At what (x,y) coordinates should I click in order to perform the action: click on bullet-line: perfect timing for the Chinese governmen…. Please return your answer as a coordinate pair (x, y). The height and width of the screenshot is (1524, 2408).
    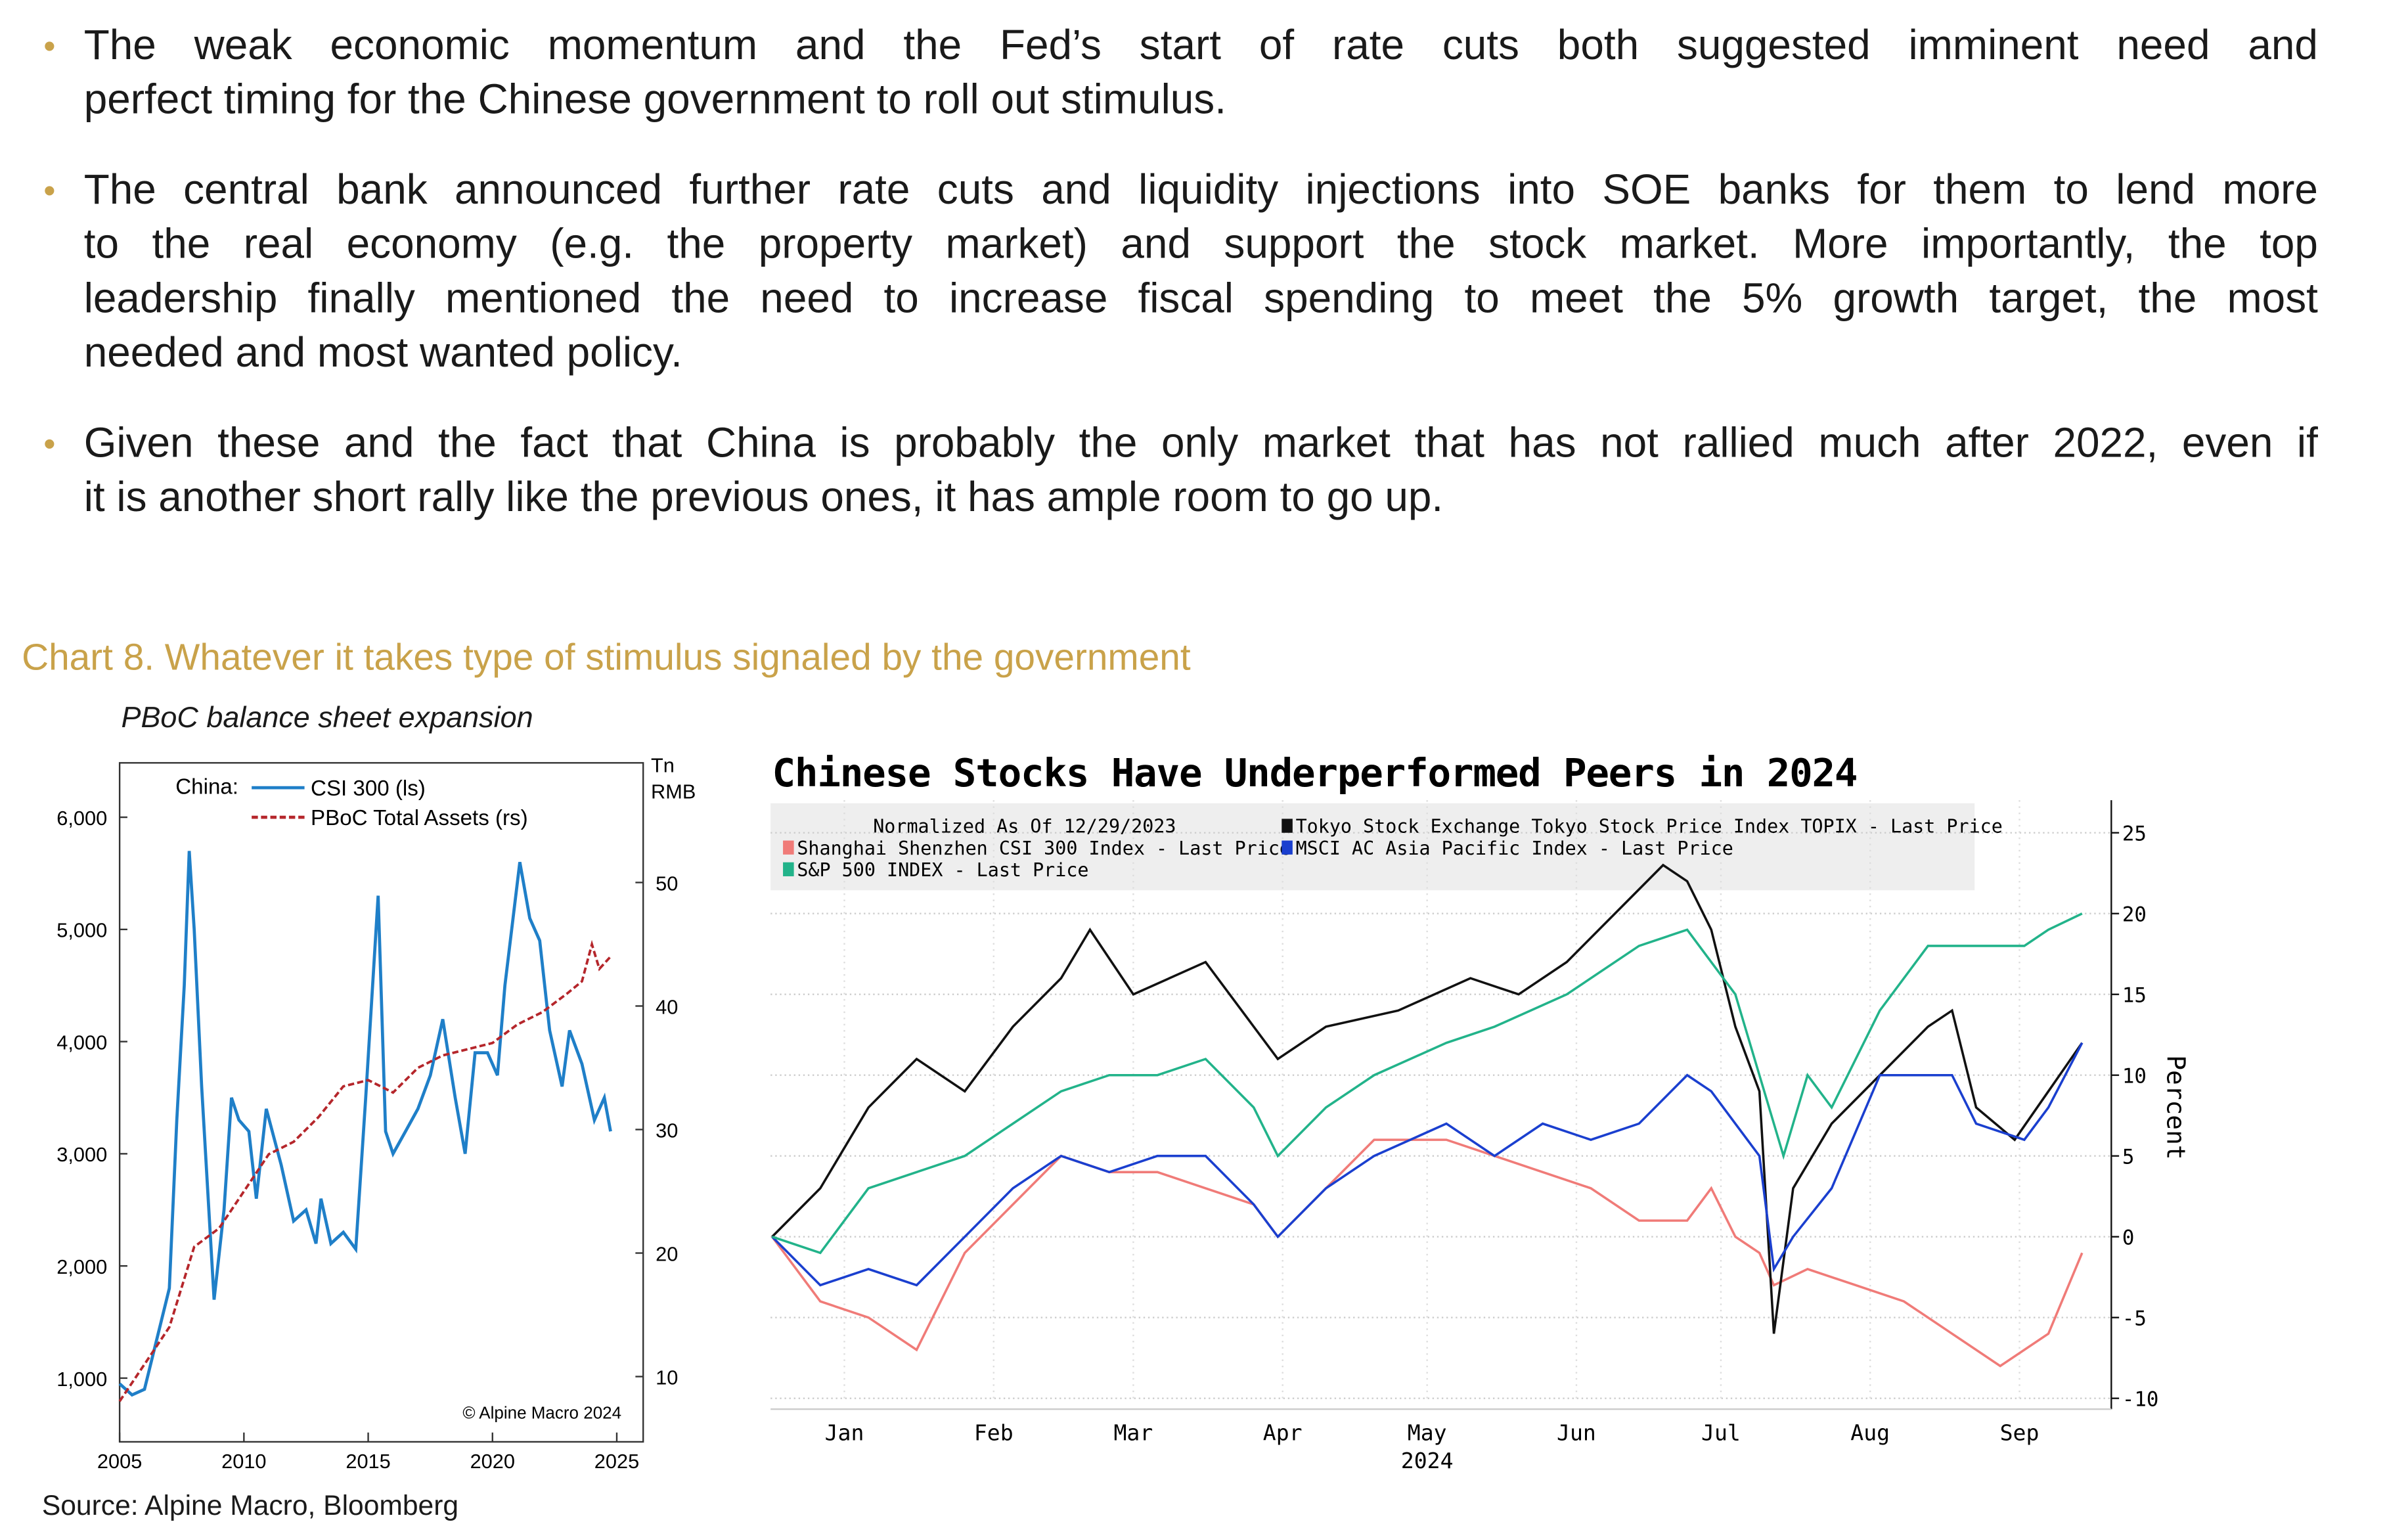
    Looking at the image, I should click on (655, 100).